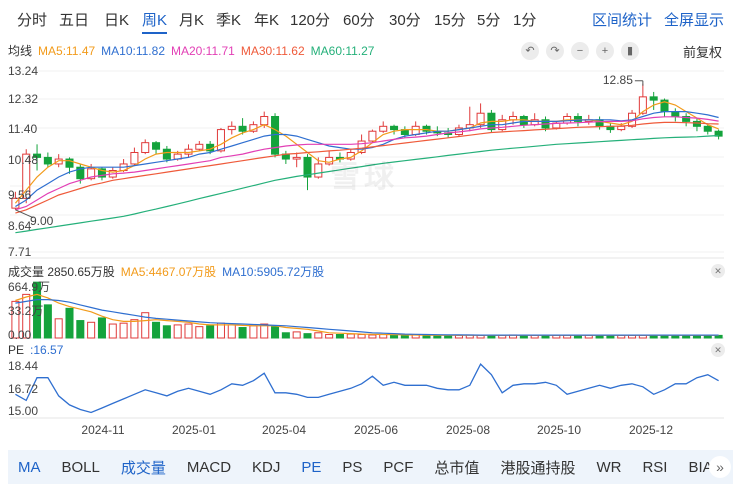 Image resolution: width=741 pixels, height=487 pixels. I want to click on volume-axis-label: 33.2万, so click(25, 311).